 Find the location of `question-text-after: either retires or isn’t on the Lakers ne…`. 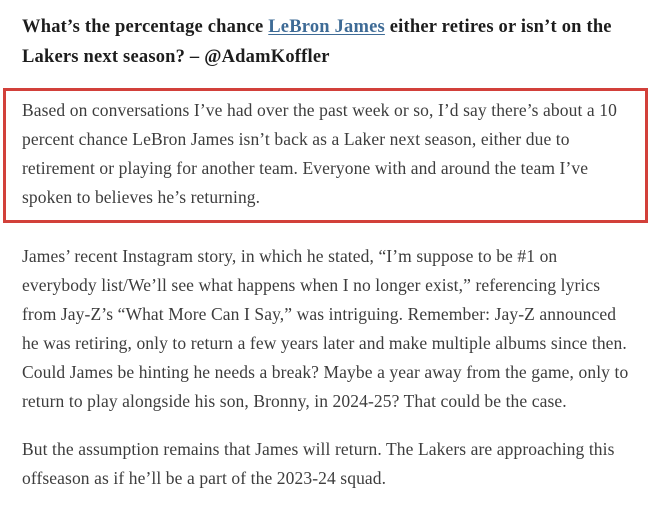

question-text-after: either retires or isn’t on the Lakers ne… is located at coordinates (317, 42).